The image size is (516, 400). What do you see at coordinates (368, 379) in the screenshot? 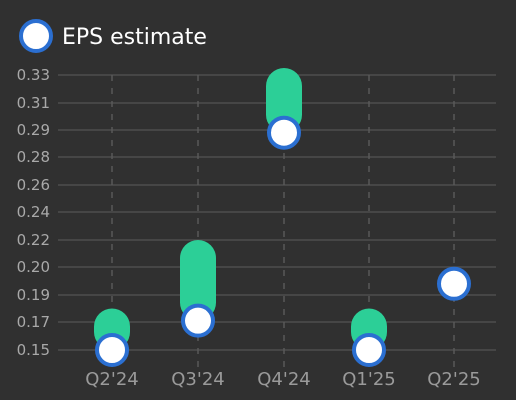
I see `x-tick-label: Q1'25` at bounding box center [368, 379].